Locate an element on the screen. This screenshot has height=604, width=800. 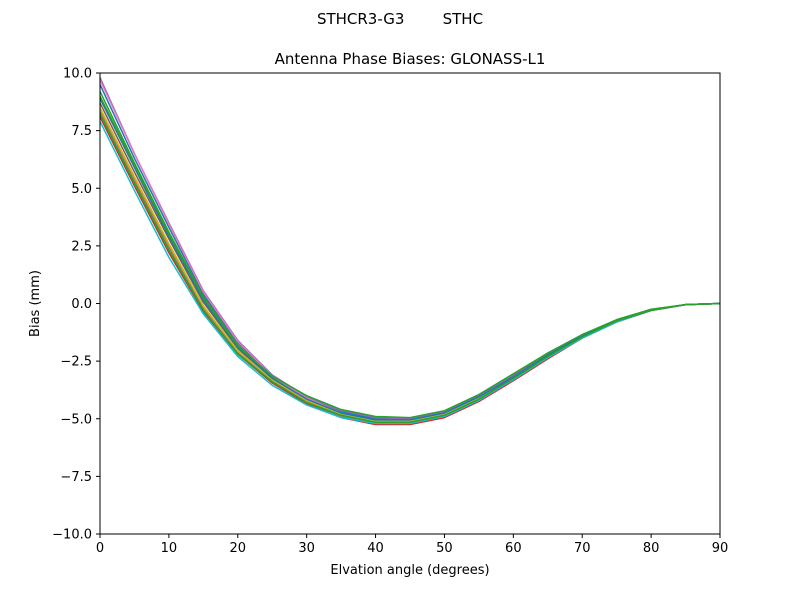
y-tick-label: 5.0 is located at coordinates (81, 189).